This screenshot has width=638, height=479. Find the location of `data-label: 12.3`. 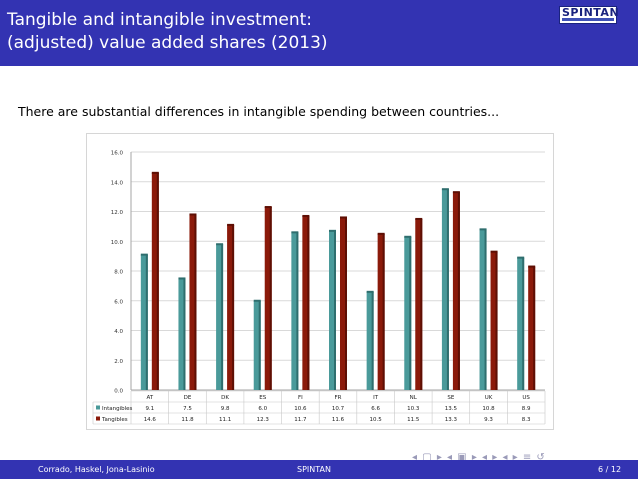

data-label: 12.3 is located at coordinates (263, 420).